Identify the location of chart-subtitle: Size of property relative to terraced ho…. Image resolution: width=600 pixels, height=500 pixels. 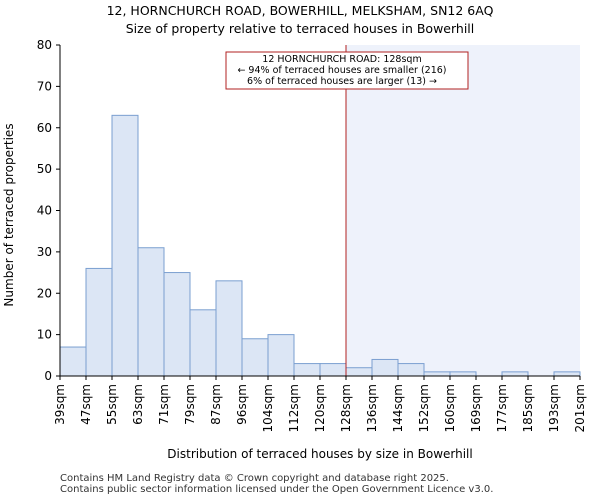
(300, 28).